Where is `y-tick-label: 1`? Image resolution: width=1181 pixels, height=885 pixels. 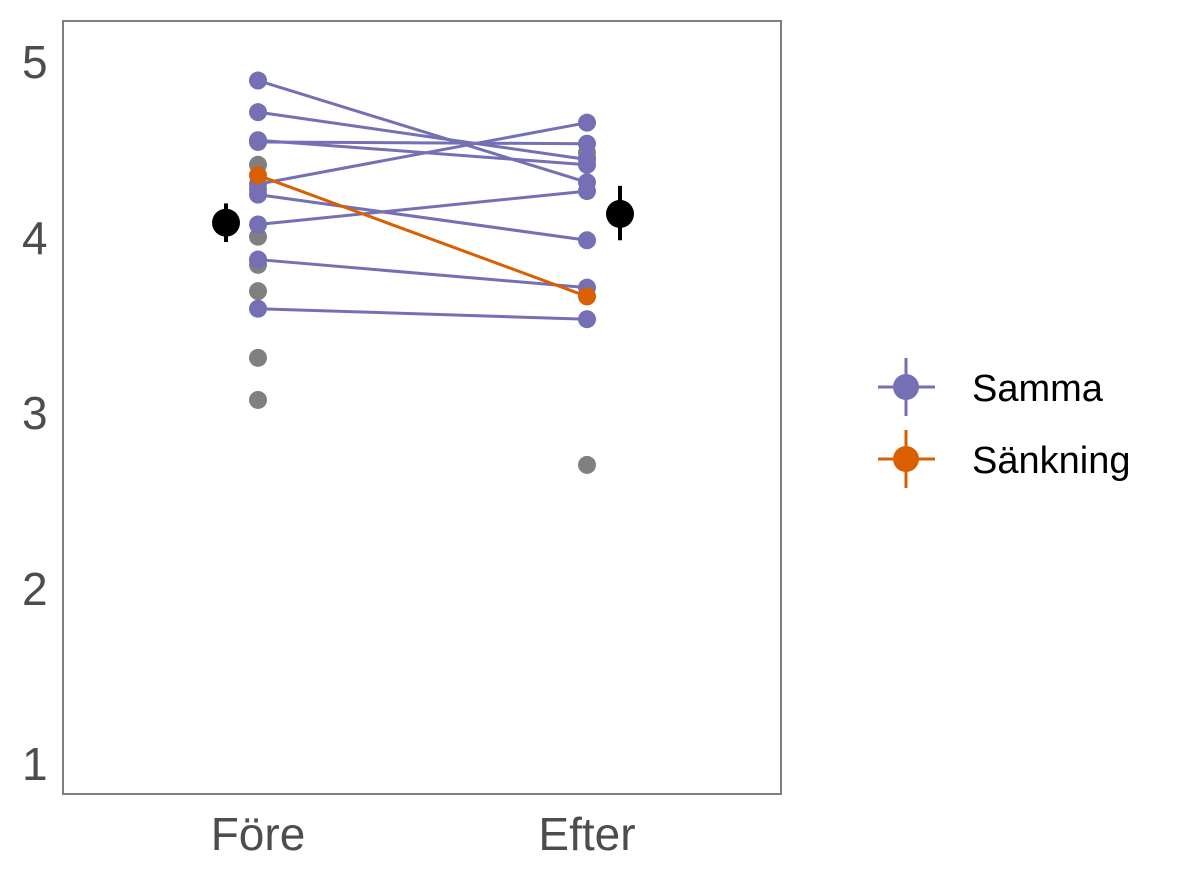 y-tick-label: 1 is located at coordinates (35, 764).